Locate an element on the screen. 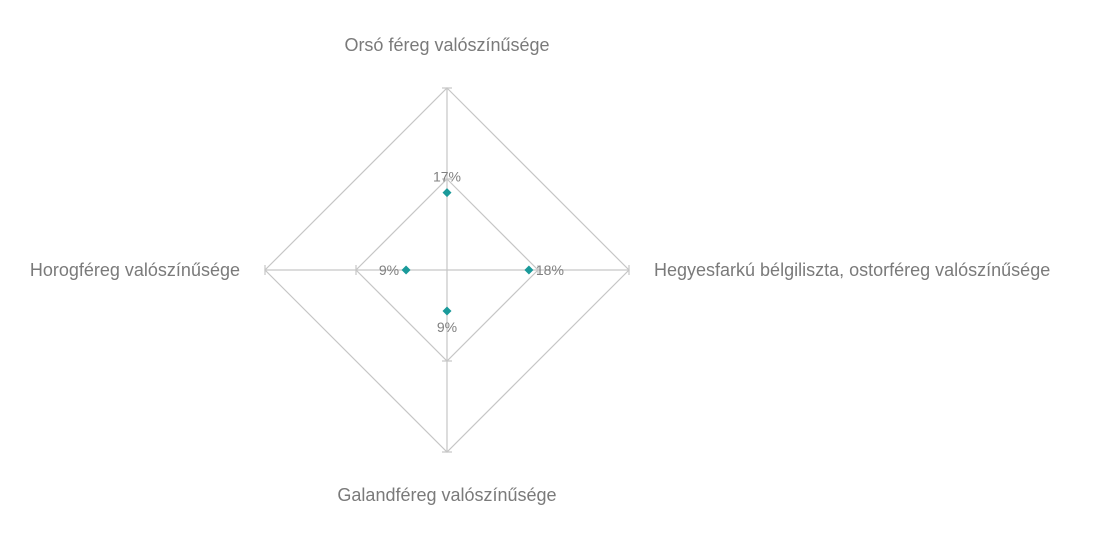  category-label-2: Galandféreg valószínűsége is located at coordinates (446, 495).